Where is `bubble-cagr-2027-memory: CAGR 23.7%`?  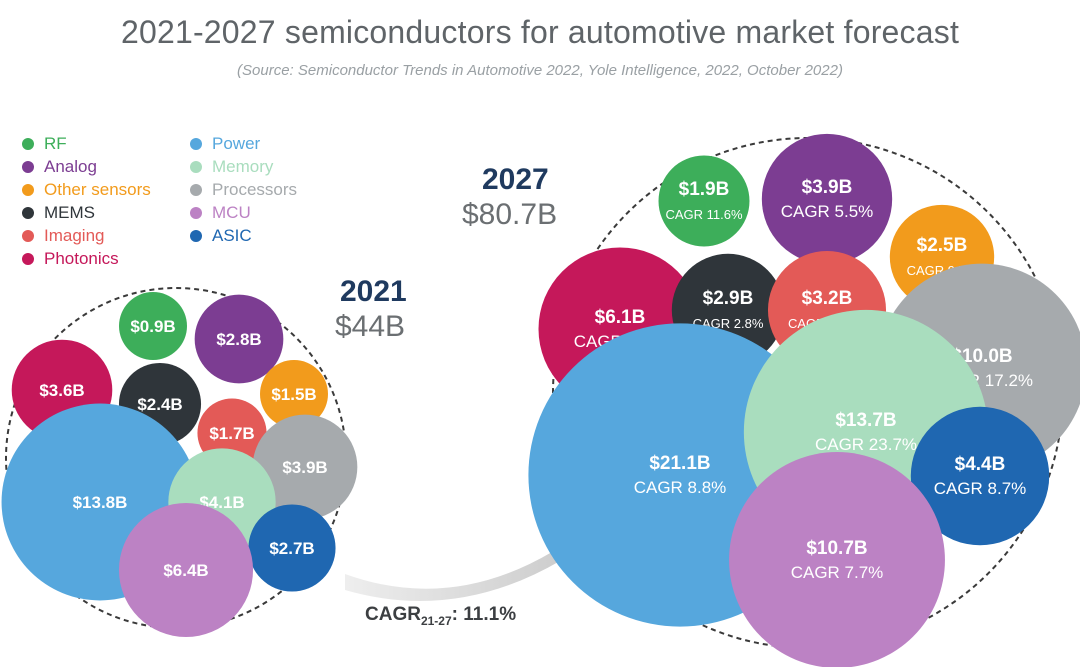
bubble-cagr-2027-memory: CAGR 23.7% is located at coordinates (866, 444).